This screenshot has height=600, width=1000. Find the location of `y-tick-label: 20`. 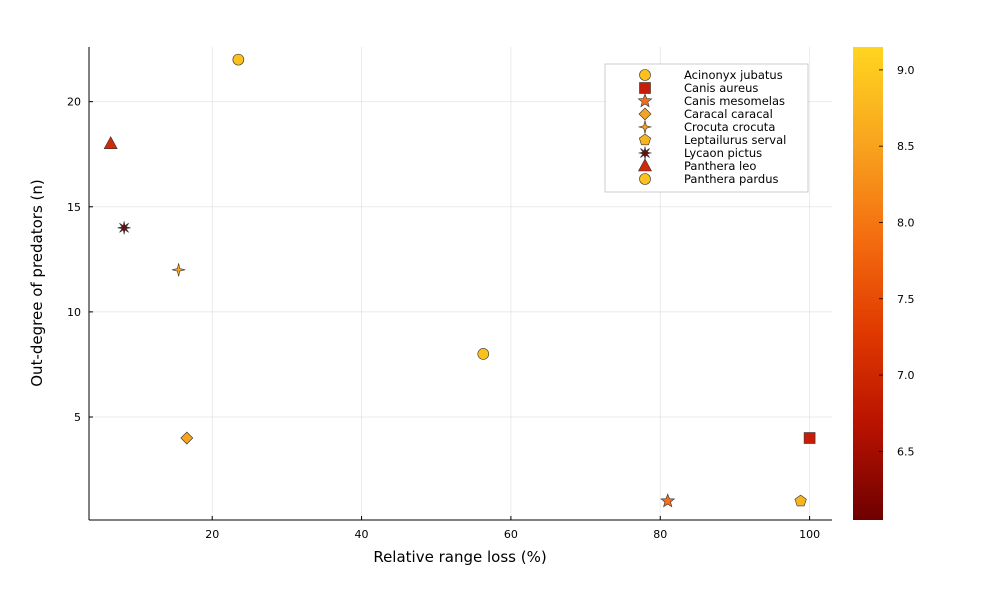

y-tick-label: 20 is located at coordinates (74, 102).